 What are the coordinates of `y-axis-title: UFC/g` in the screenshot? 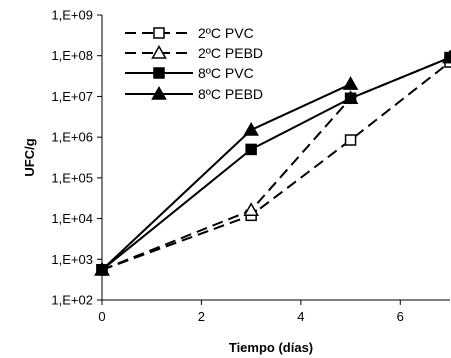 It's located at (29, 157).